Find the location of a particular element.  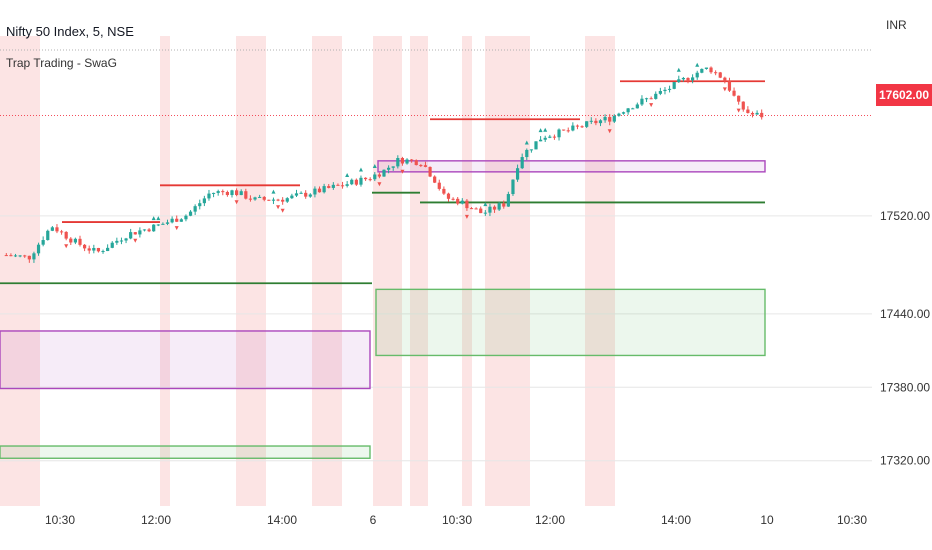

time-tick-label: 12:00 is located at coordinates (550, 520).